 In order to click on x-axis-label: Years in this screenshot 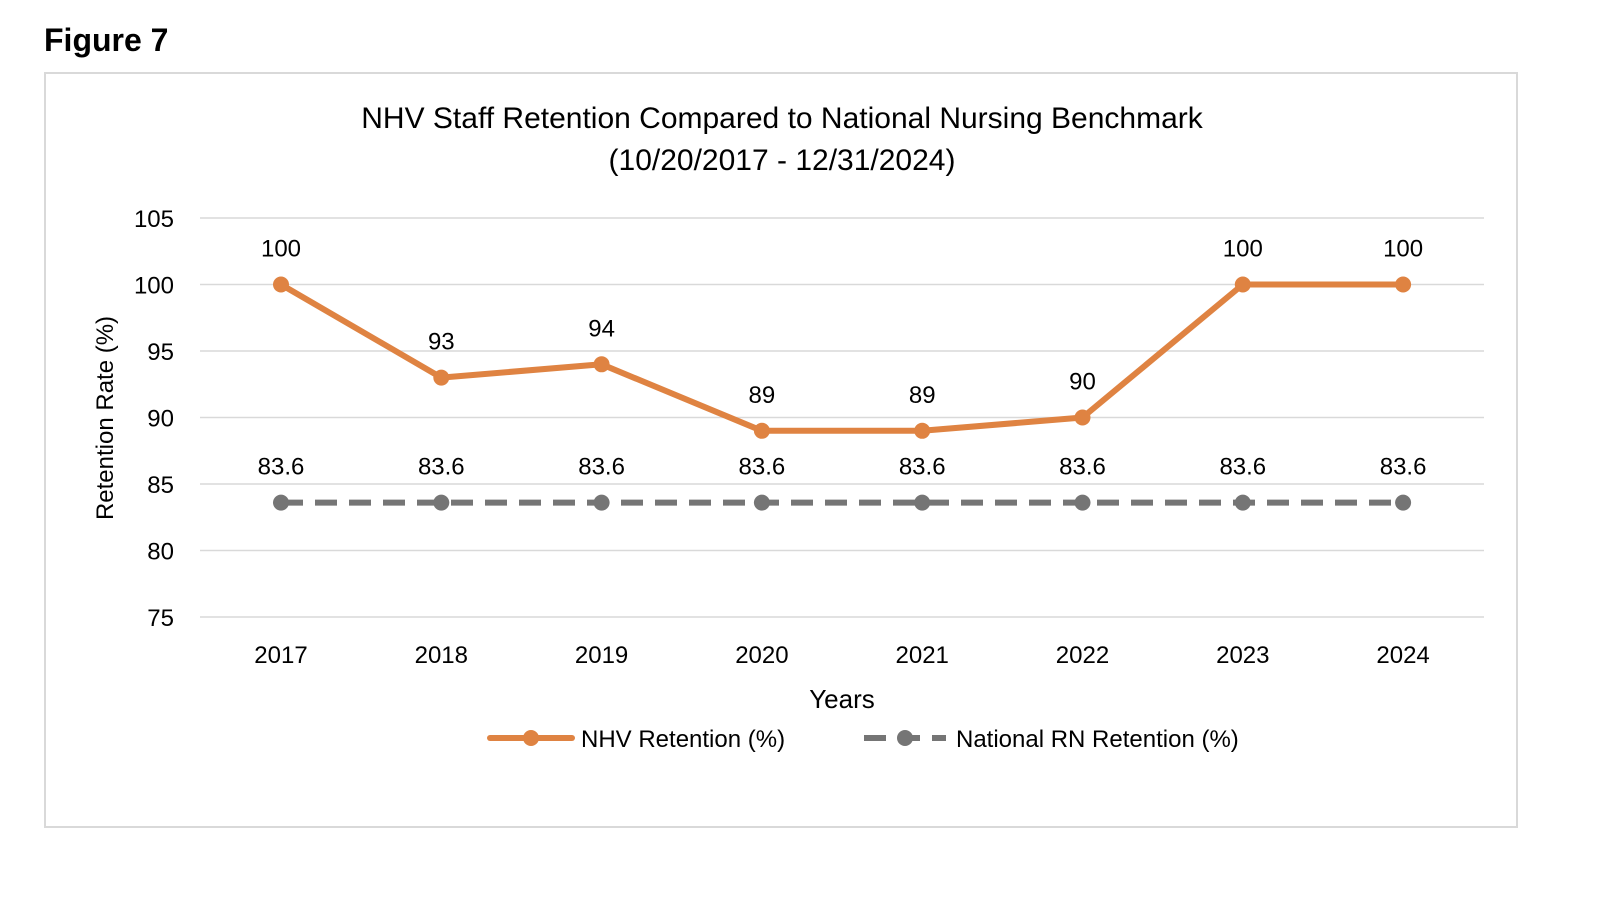, I will do `click(842, 699)`.